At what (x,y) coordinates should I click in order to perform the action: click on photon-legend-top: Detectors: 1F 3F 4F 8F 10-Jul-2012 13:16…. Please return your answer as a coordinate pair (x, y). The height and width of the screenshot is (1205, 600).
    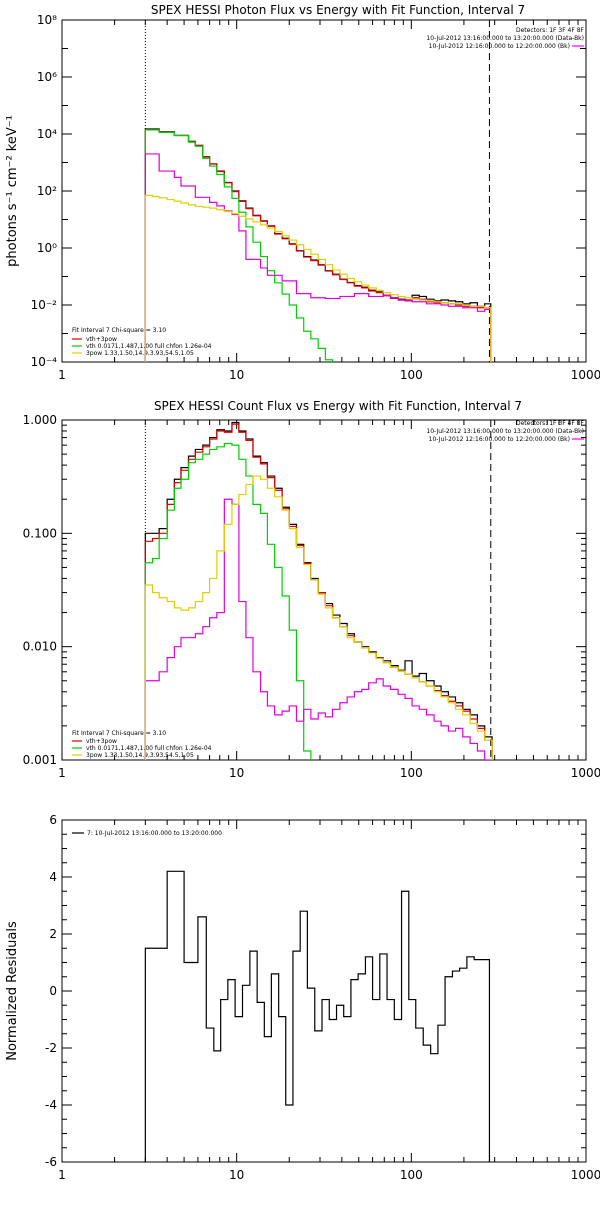
    Looking at the image, I should click on (505, 38).